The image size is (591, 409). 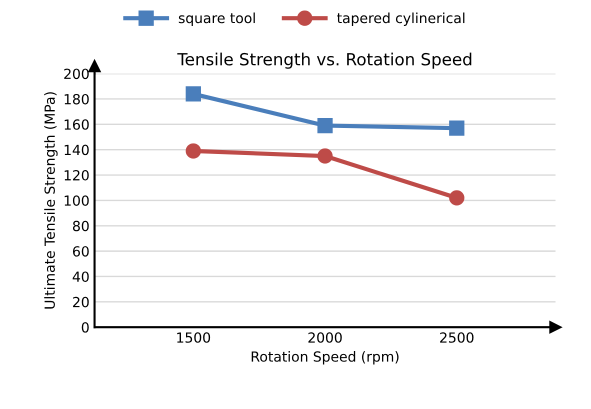 I want to click on x-axis-title: Rotation Speed (rpm), so click(x=325, y=357).